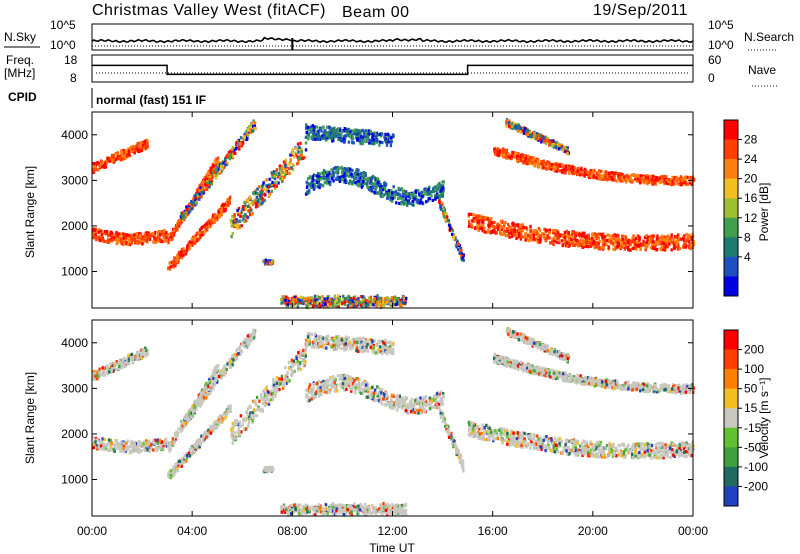 The width and height of the screenshot is (800, 554). I want to click on noise-right-label: N.Search, so click(769, 37).